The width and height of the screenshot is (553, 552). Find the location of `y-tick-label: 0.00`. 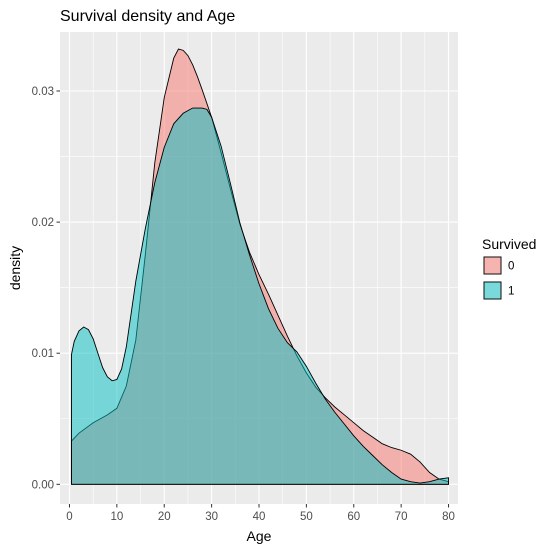

y-tick-label: 0.00 is located at coordinates (43, 485).